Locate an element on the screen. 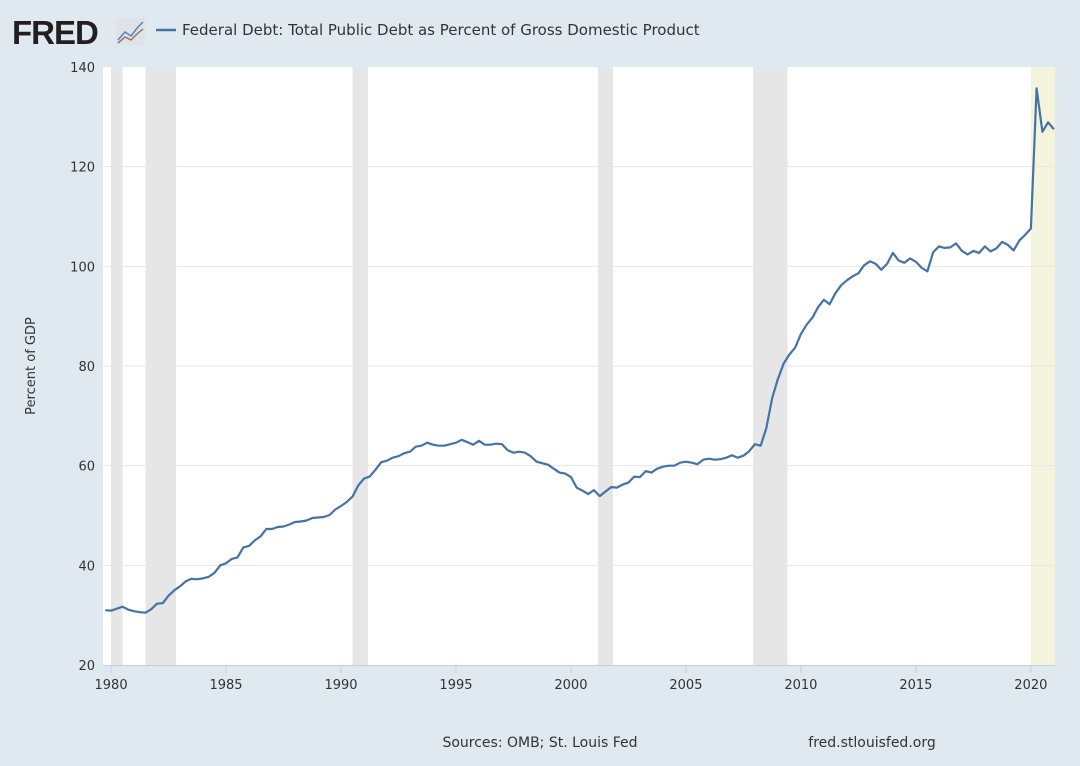 The width and height of the screenshot is (1080, 766). y-axis-label: Percent of GDP is located at coordinates (31, 366).